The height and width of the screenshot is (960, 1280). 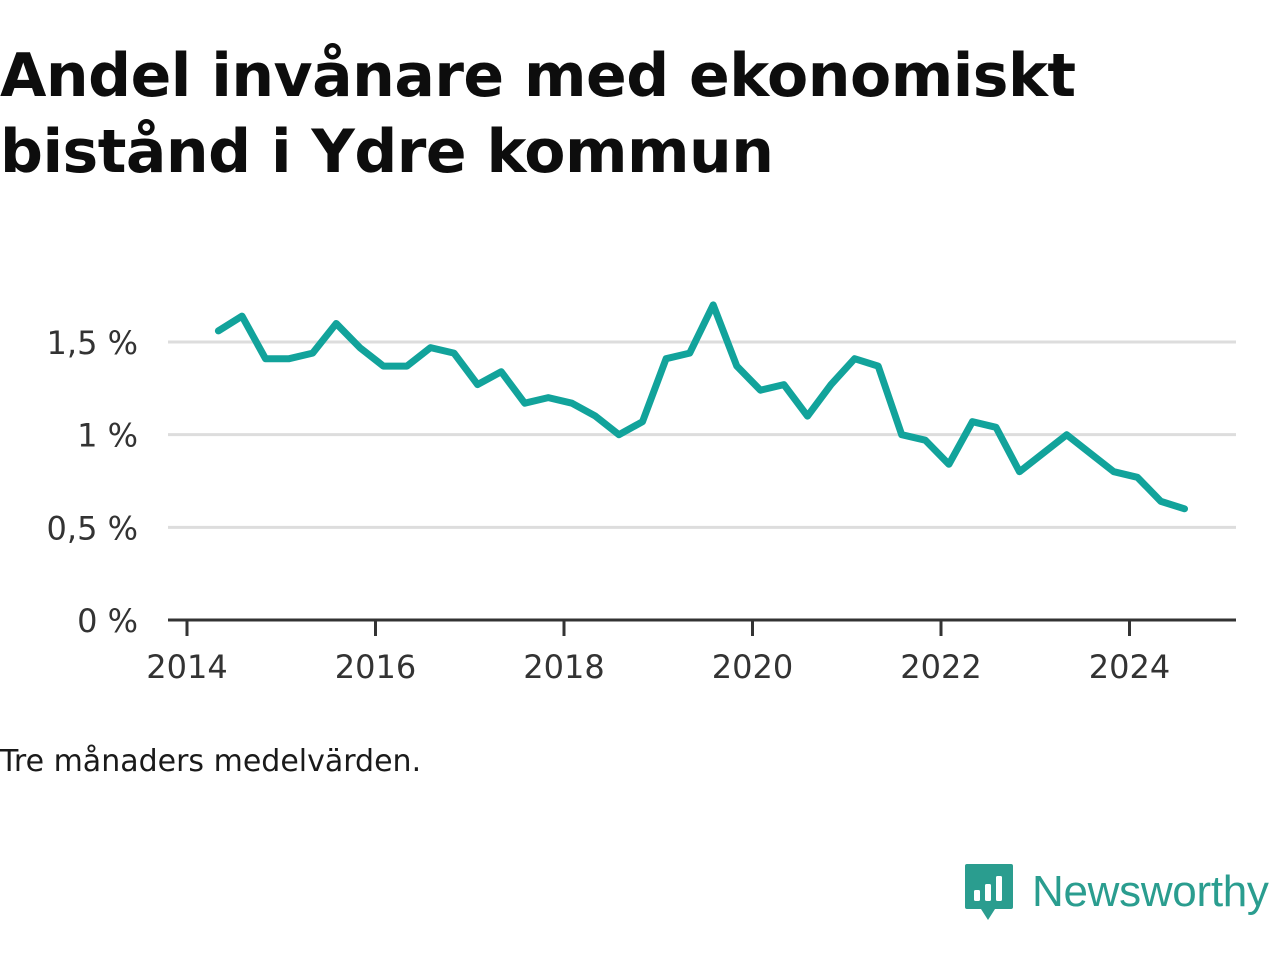 I want to click on brand-logo: Newsworthy, so click(x=1116, y=892).